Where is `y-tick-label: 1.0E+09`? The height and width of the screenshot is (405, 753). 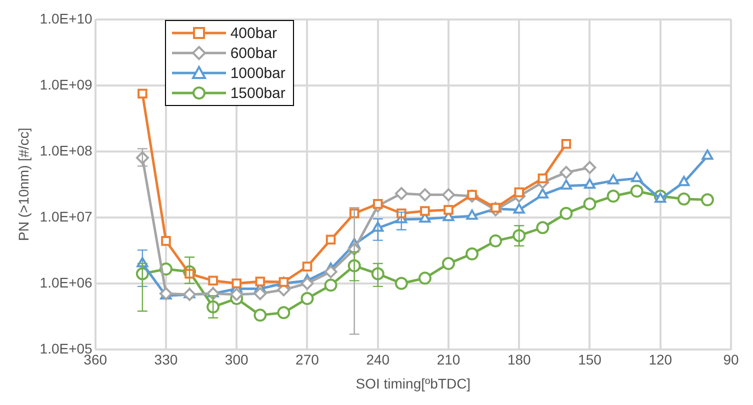 y-tick-label: 1.0E+09 is located at coordinates (66, 84).